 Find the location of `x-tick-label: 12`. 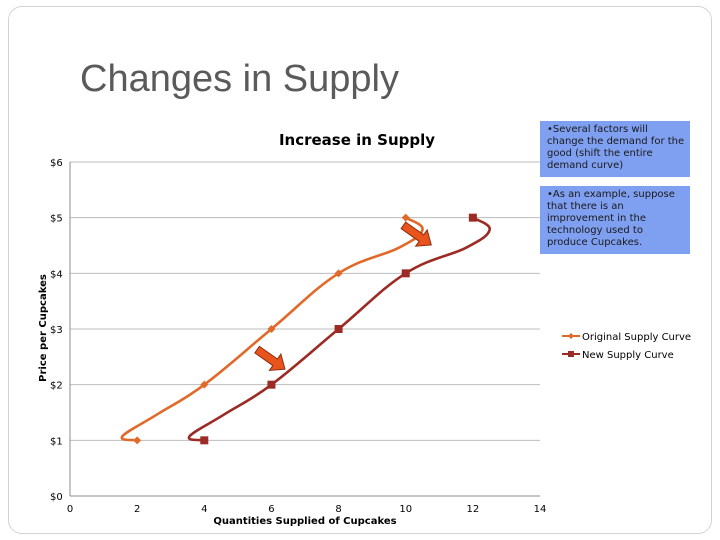

x-tick-label: 12 is located at coordinates (472, 509).